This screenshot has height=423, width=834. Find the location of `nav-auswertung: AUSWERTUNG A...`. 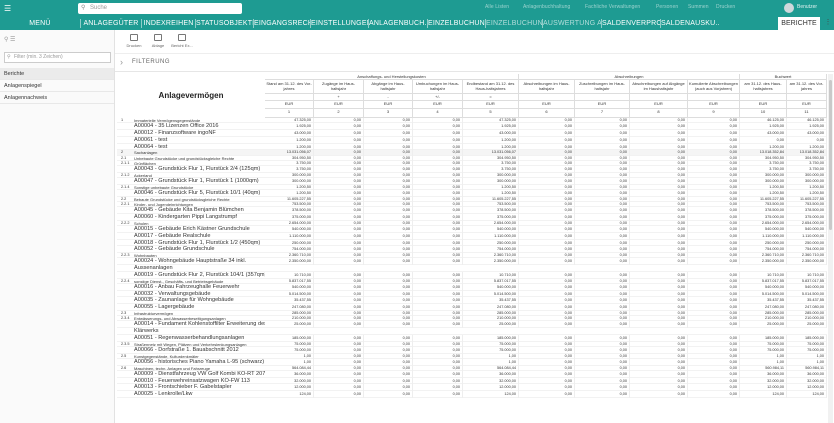

nav-auswertung: AUSWERTUNG A... is located at coordinates (572, 23).